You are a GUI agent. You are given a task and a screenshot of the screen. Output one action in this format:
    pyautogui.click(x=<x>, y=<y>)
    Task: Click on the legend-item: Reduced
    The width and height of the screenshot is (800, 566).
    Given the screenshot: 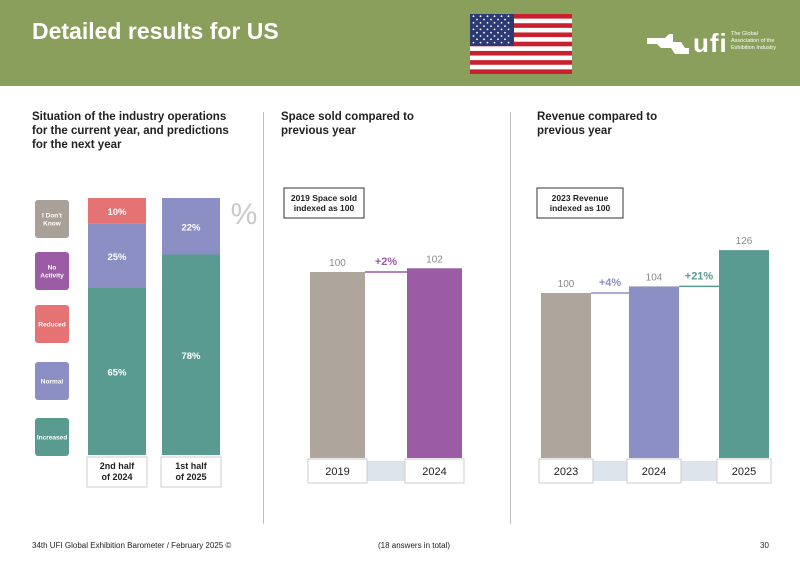 What is the action you would take?
    pyautogui.click(x=52, y=324)
    